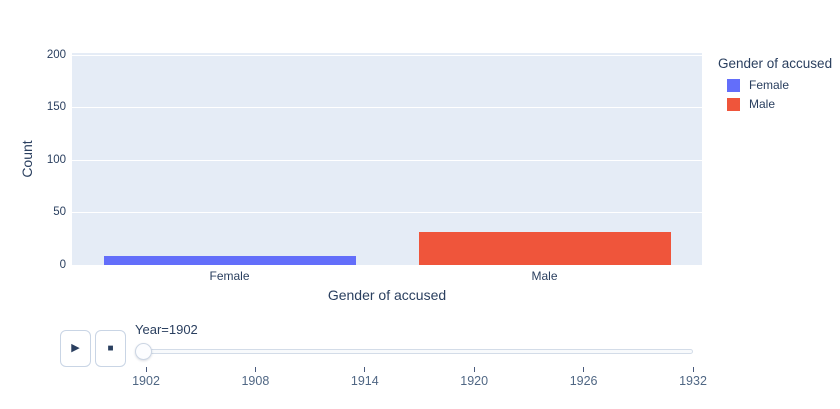 Image resolution: width=840 pixels, height=409 pixels. What do you see at coordinates (779, 104) in the screenshot?
I see `legend-item-male: Male` at bounding box center [779, 104].